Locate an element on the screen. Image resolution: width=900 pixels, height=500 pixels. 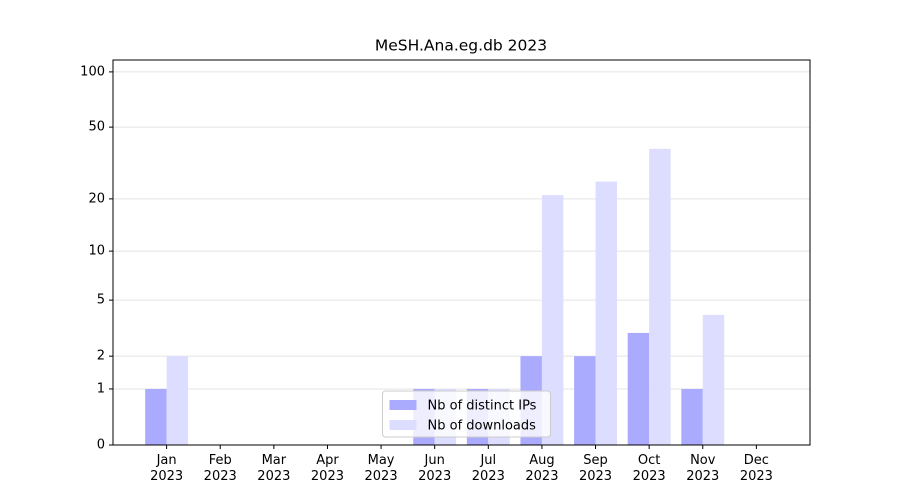
x-tick-label: Jan 2023 is located at coordinates (167, 468).